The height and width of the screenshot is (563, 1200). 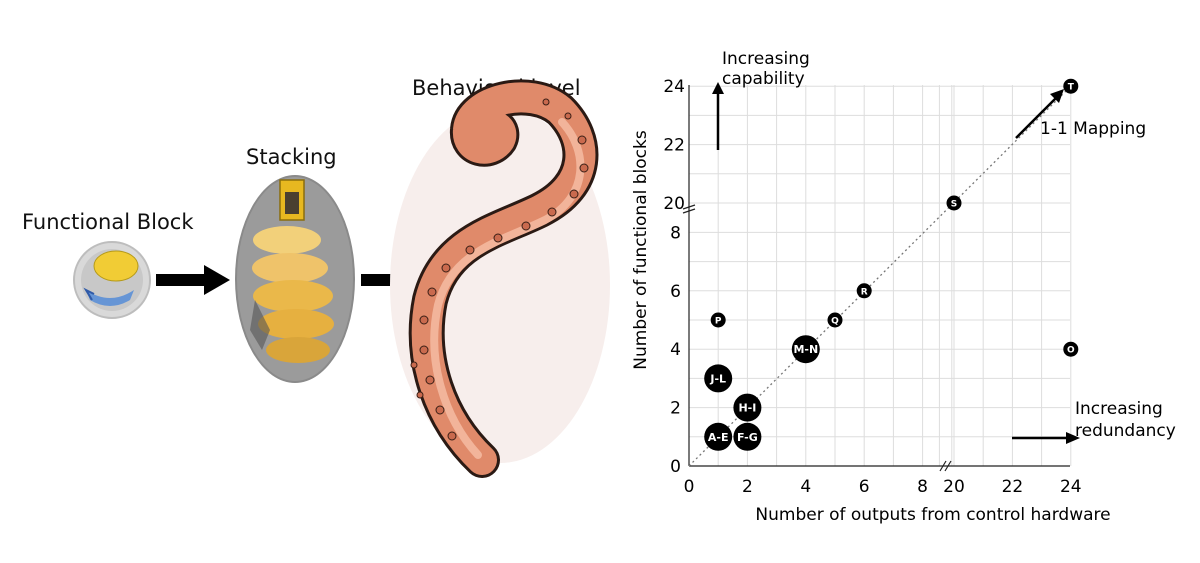 I want to click on x-tick-label: 22, so click(x=1013, y=487).